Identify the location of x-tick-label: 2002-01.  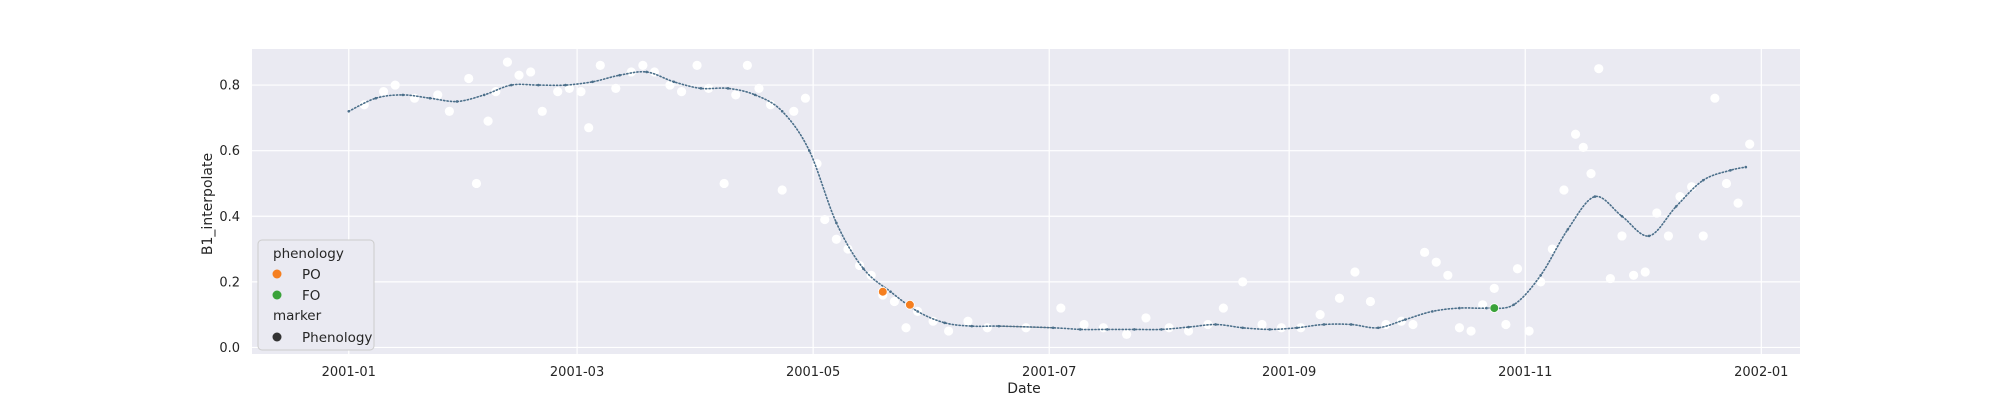
(1761, 372).